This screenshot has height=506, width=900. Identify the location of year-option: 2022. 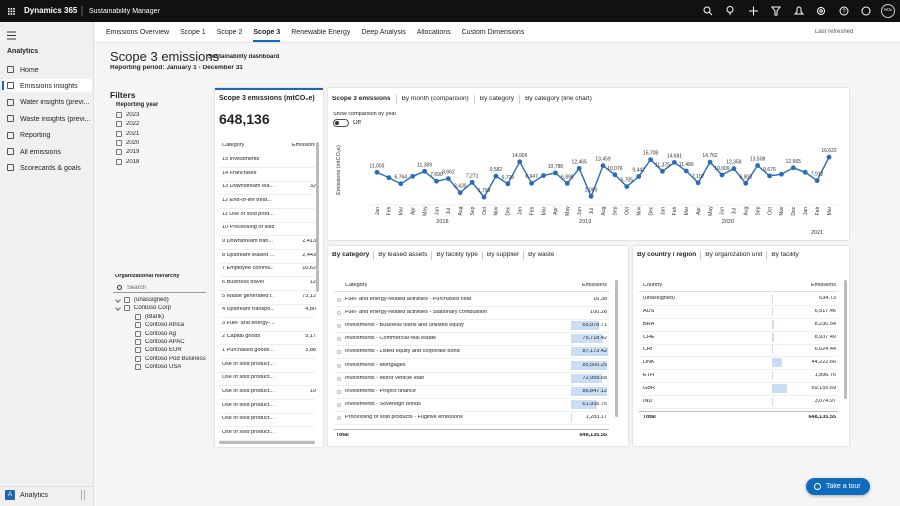
(132, 124).